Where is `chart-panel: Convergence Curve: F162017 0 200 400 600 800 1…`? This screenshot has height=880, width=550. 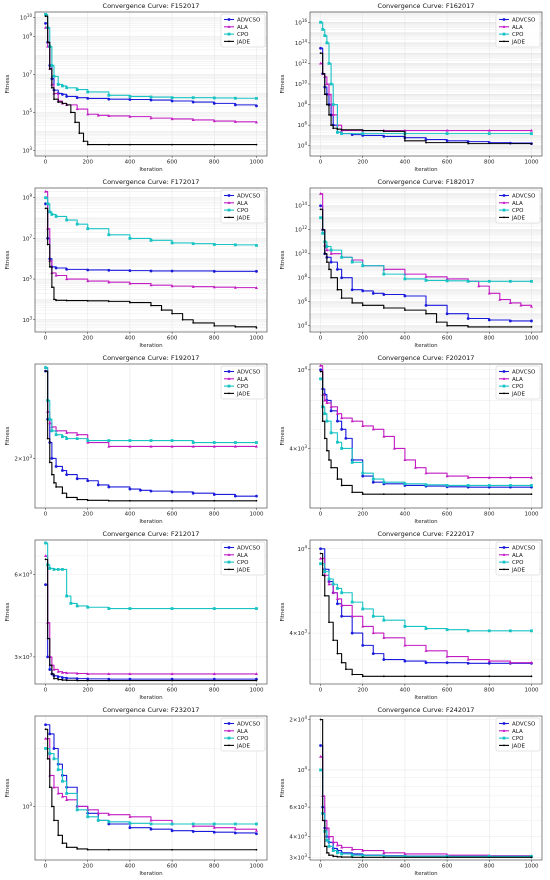
chart-panel: Convergence Curve: F162017 0 200 400 600 800 1… is located at coordinates (412, 88).